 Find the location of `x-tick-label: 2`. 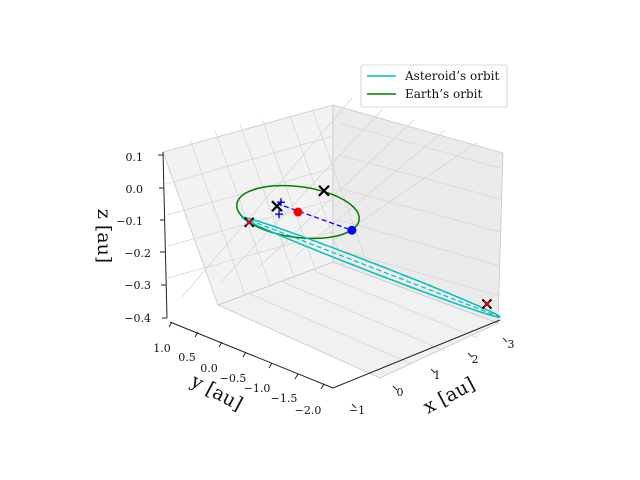

x-tick-label: 2 is located at coordinates (475, 359).